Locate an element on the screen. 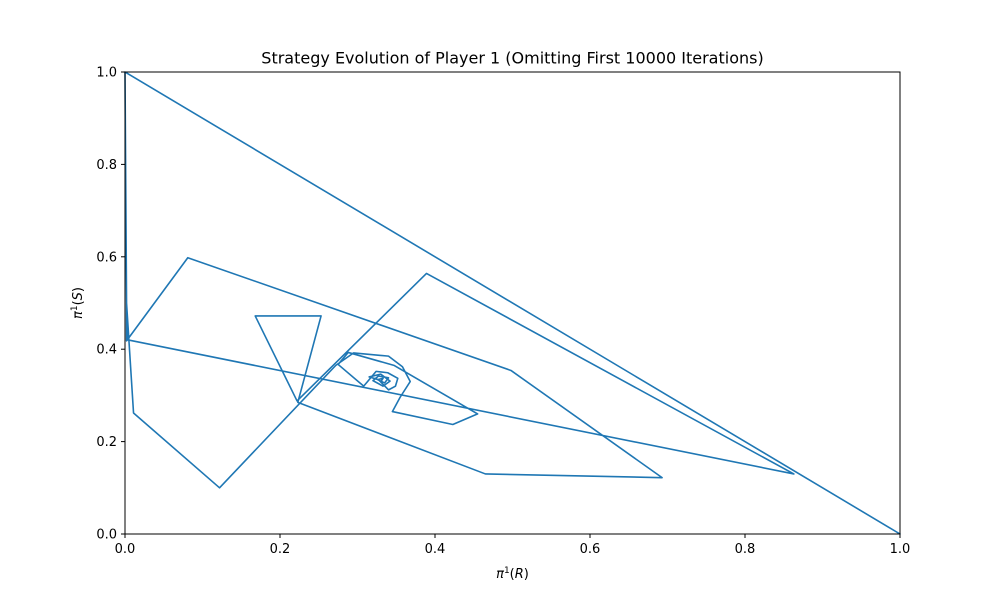 The height and width of the screenshot is (600, 1000). y-tick-label: 0.8 is located at coordinates (106, 165).